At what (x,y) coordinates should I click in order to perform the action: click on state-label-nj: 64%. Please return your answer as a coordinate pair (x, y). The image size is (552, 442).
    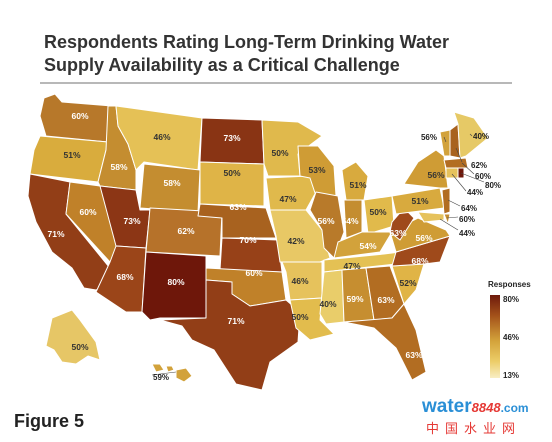
    Looking at the image, I should click on (469, 208).